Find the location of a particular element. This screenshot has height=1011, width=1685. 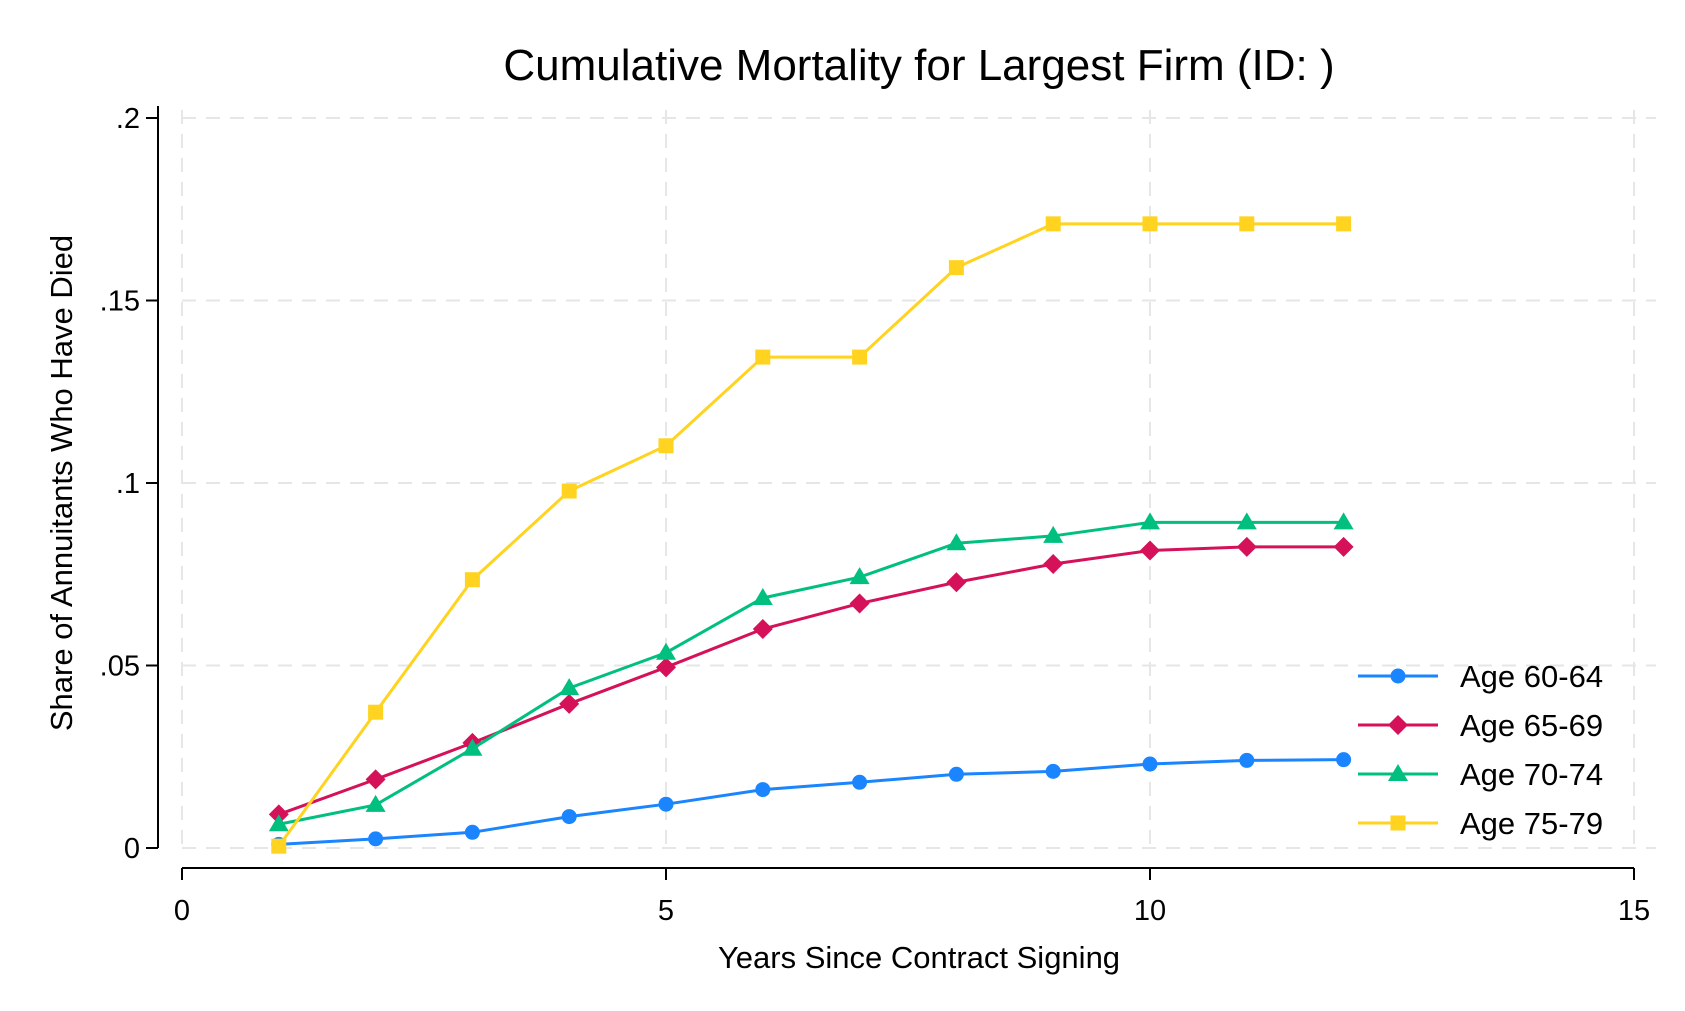

legend-label: Age 70-74 is located at coordinates (1531, 774).